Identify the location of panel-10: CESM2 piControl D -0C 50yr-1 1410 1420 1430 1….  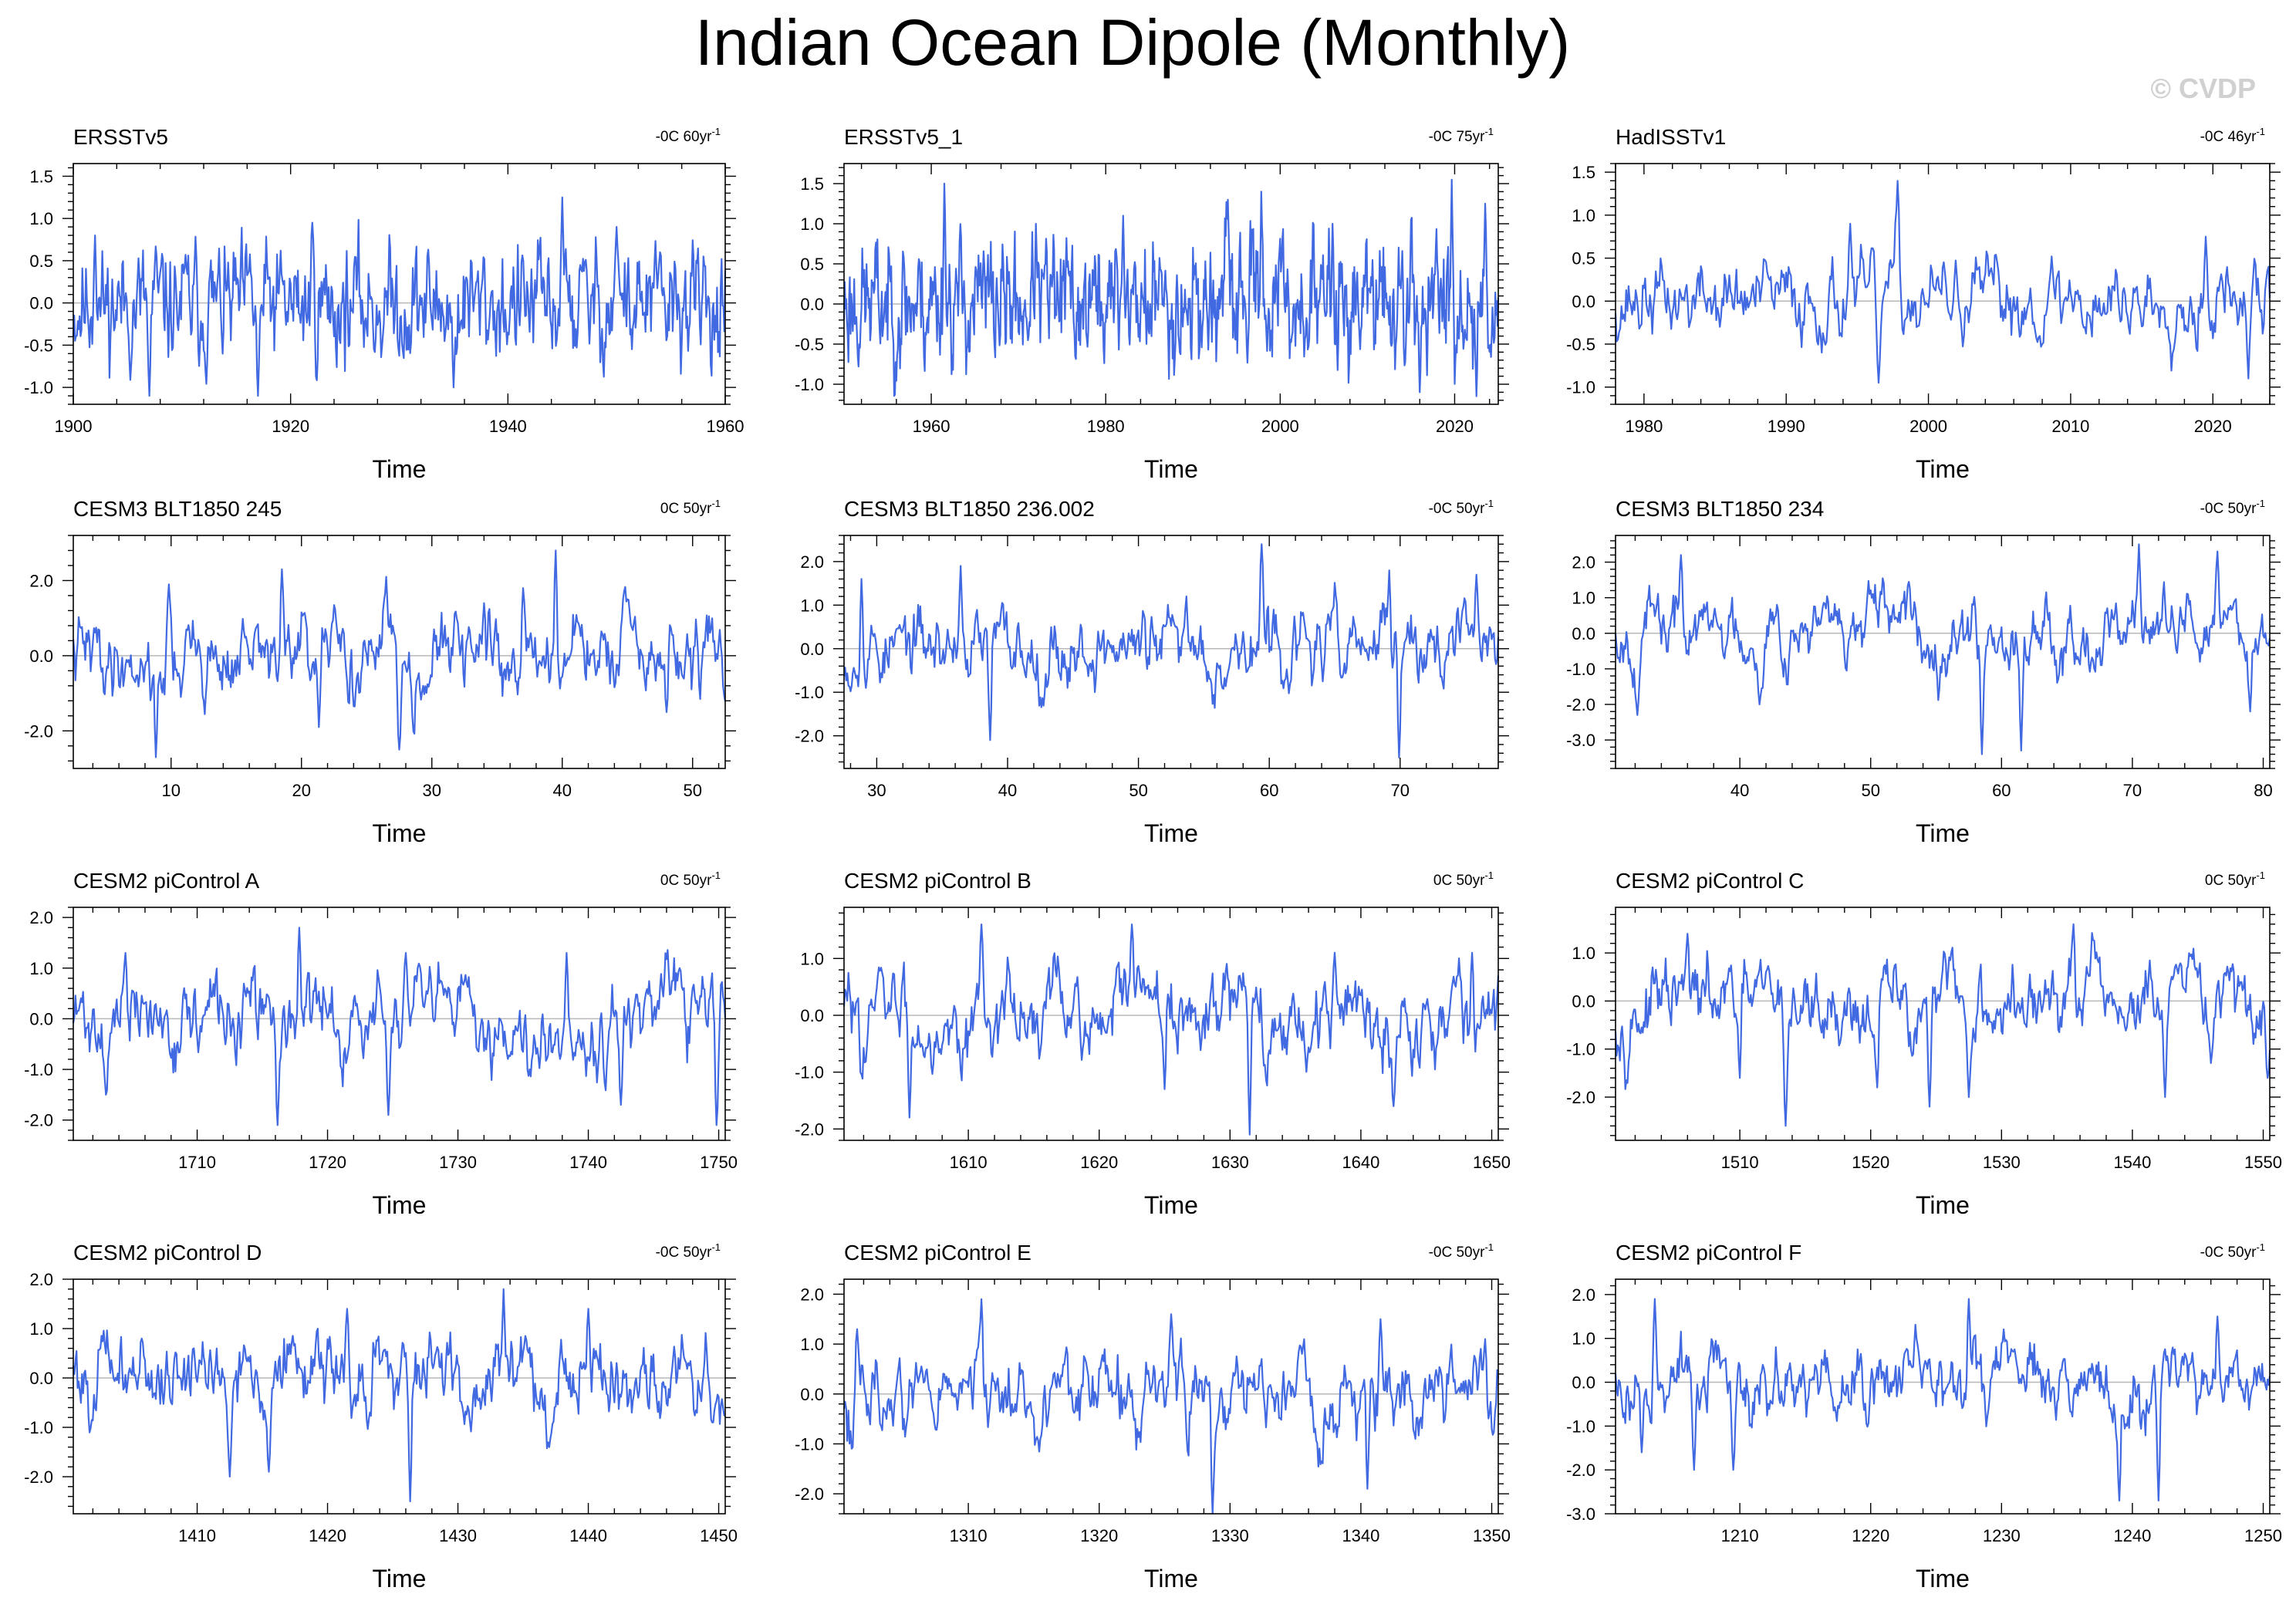
(381, 1416).